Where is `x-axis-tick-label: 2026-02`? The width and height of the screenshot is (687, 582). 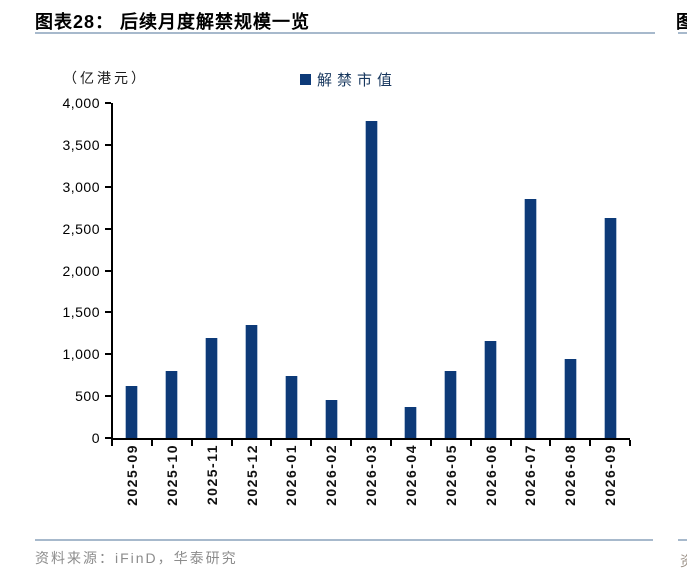
x-axis-tick-label: 2026-02 is located at coordinates (331, 475).